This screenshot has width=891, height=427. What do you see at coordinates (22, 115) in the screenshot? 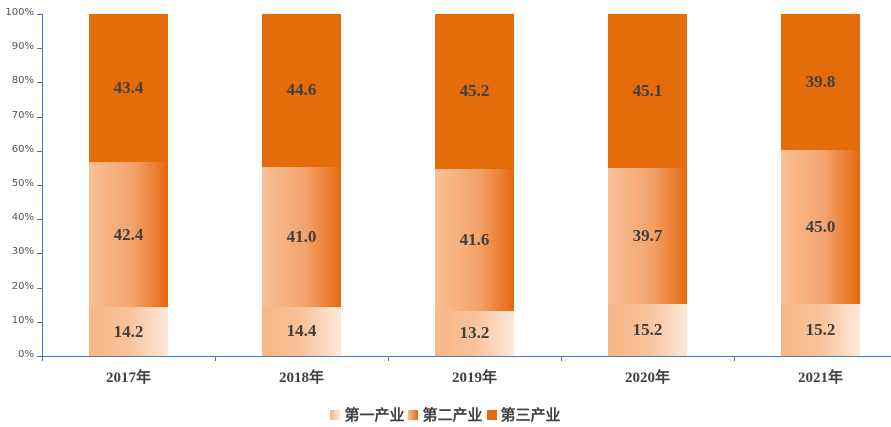
I see `y-tick-label: 70%` at bounding box center [22, 115].